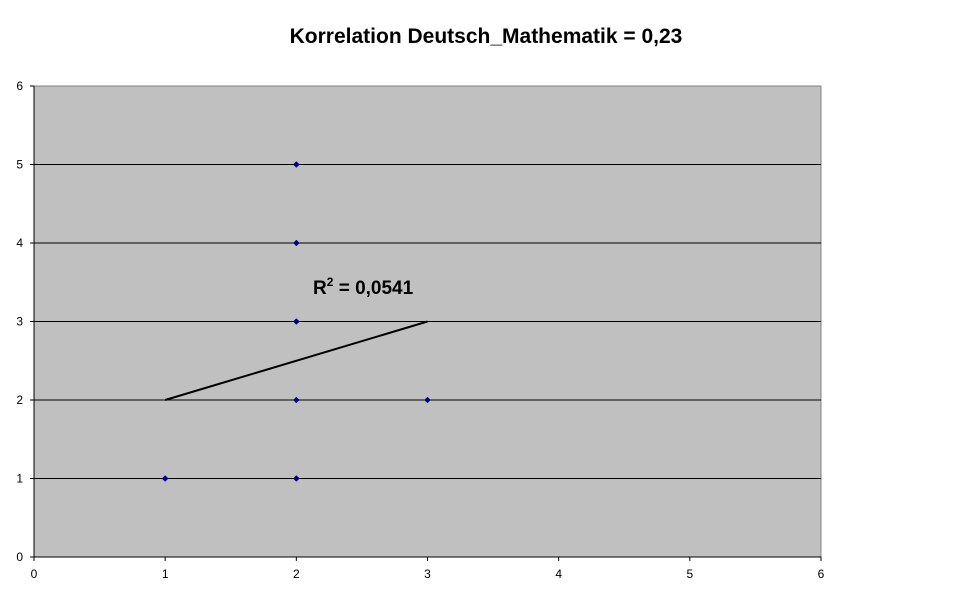 The image size is (970, 603). What do you see at coordinates (19, 165) in the screenshot?
I see `y-tick-label: 5` at bounding box center [19, 165].